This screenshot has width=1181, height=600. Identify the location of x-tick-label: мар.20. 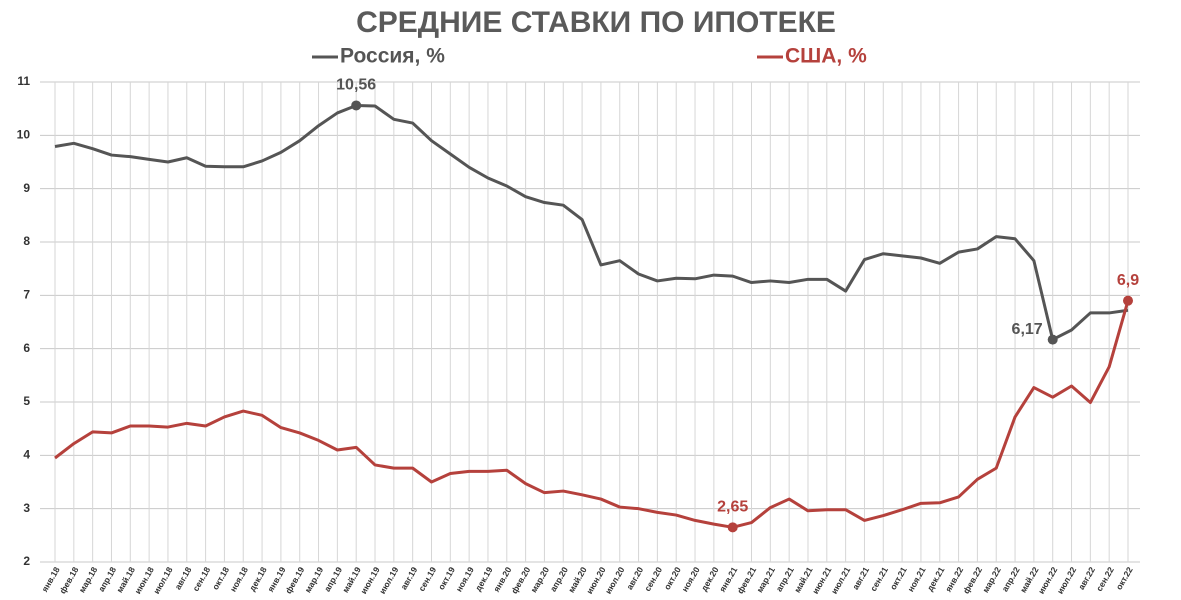
(539, 579).